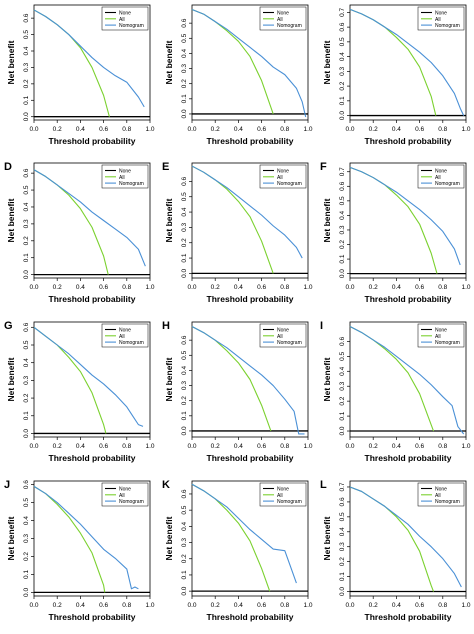 The image size is (474, 634). What do you see at coordinates (8, 326) in the screenshot?
I see `panel-label: G` at bounding box center [8, 326].